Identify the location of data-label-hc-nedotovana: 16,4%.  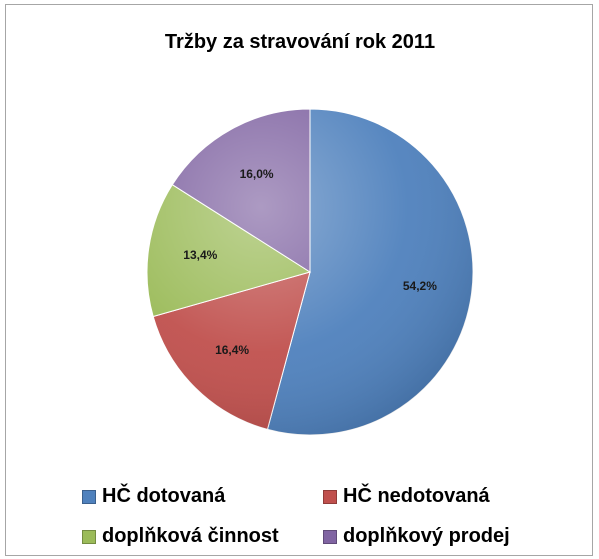
(232, 350).